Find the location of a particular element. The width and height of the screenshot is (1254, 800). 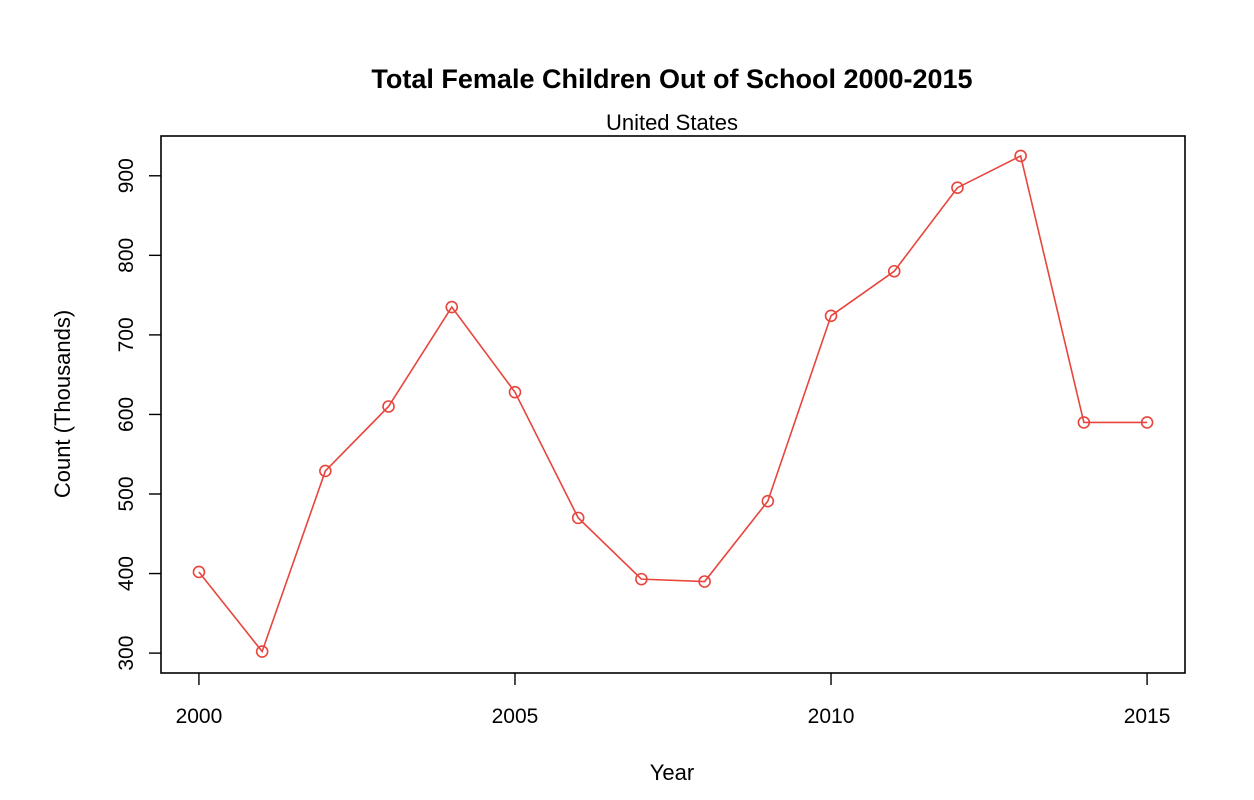

data-point-2003 is located at coordinates (388, 406).